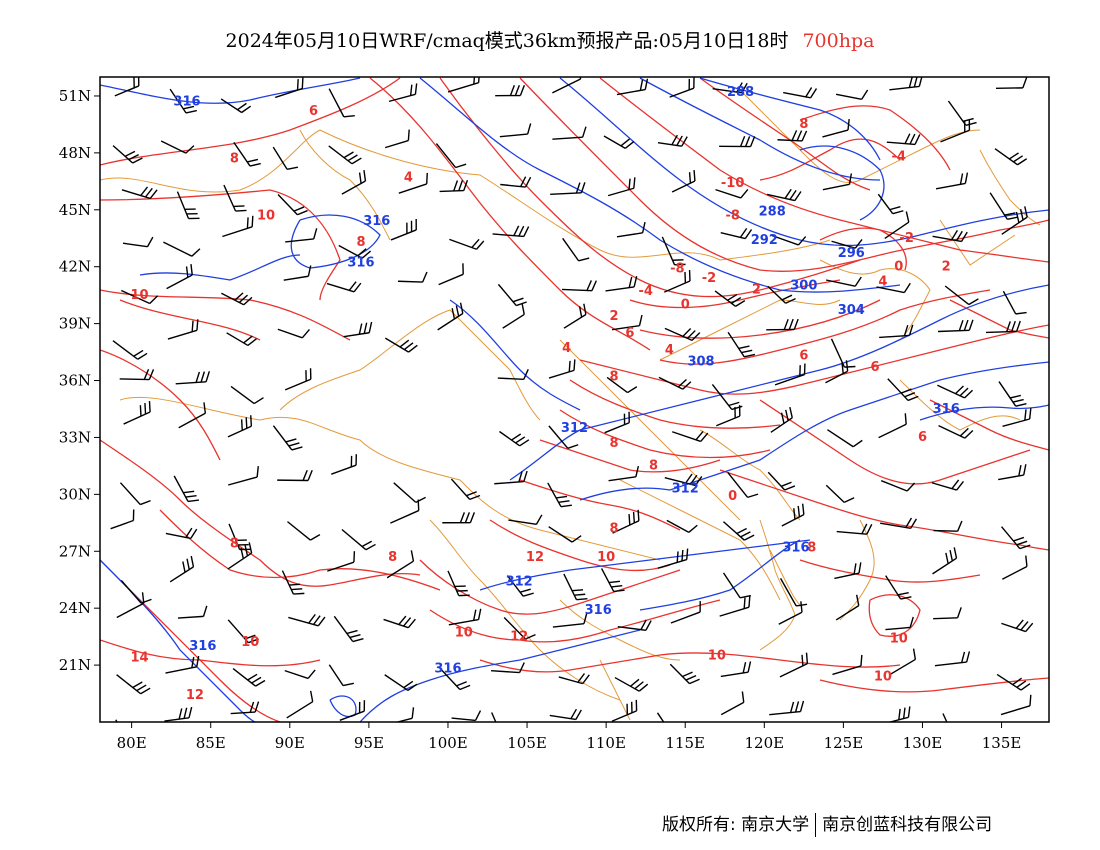 This screenshot has width=1100, height=850. I want to click on temperature-label: 12, so click(535, 557).